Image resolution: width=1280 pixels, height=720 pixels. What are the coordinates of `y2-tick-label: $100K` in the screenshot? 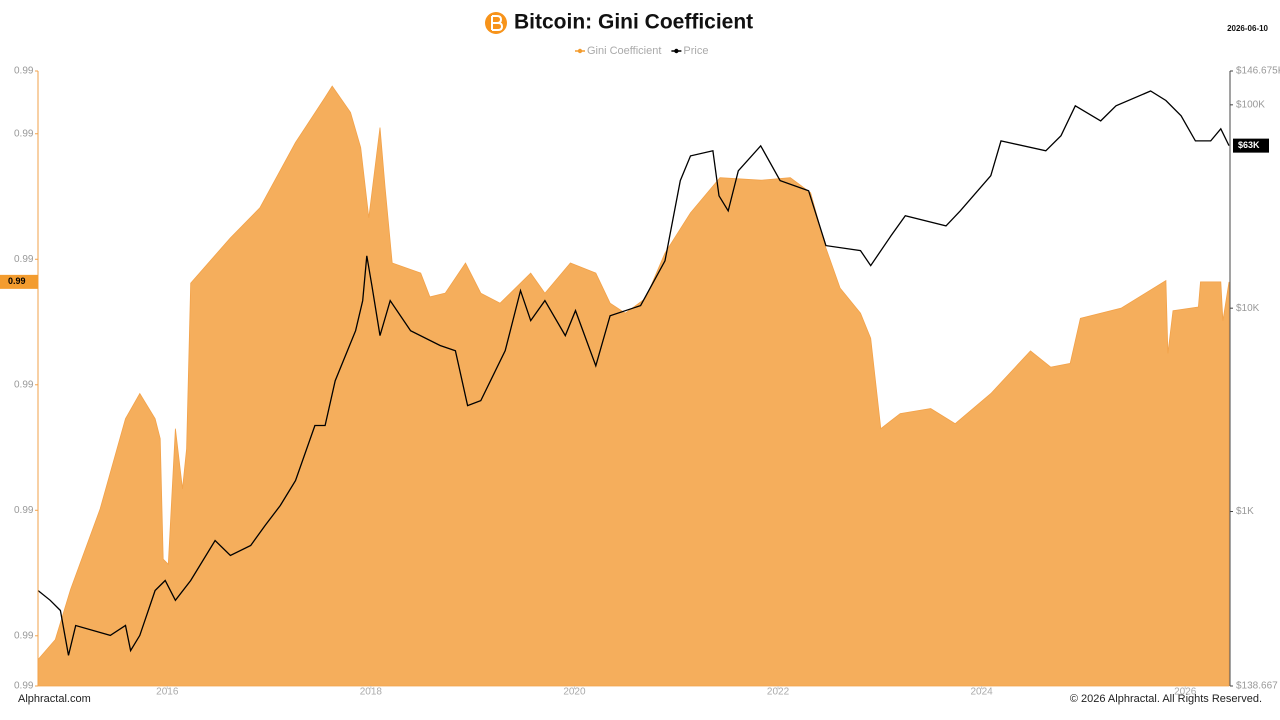 It's located at (1250, 104).